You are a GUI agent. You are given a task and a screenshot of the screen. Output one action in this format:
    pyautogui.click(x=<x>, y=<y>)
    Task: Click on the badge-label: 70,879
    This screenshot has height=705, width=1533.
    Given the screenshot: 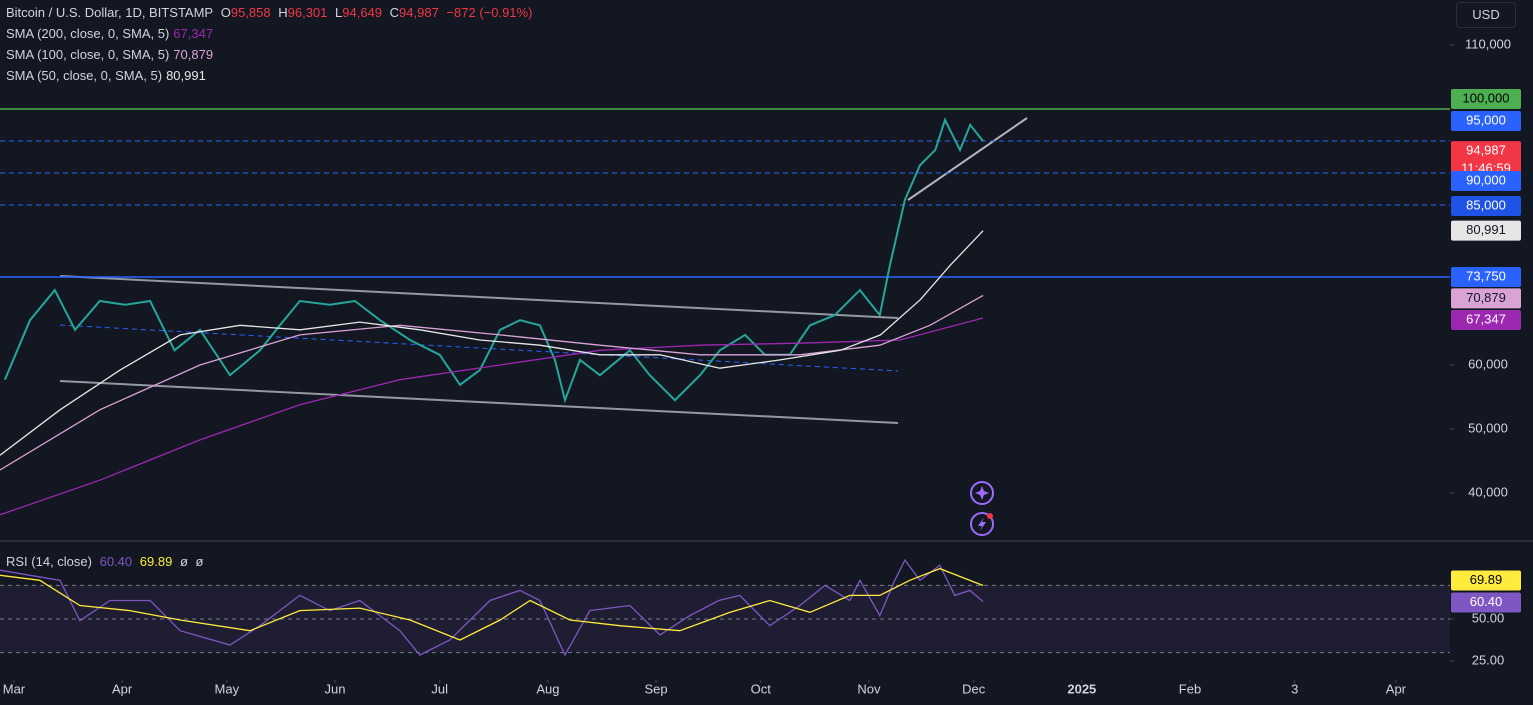 What is the action you would take?
    pyautogui.click(x=1486, y=297)
    